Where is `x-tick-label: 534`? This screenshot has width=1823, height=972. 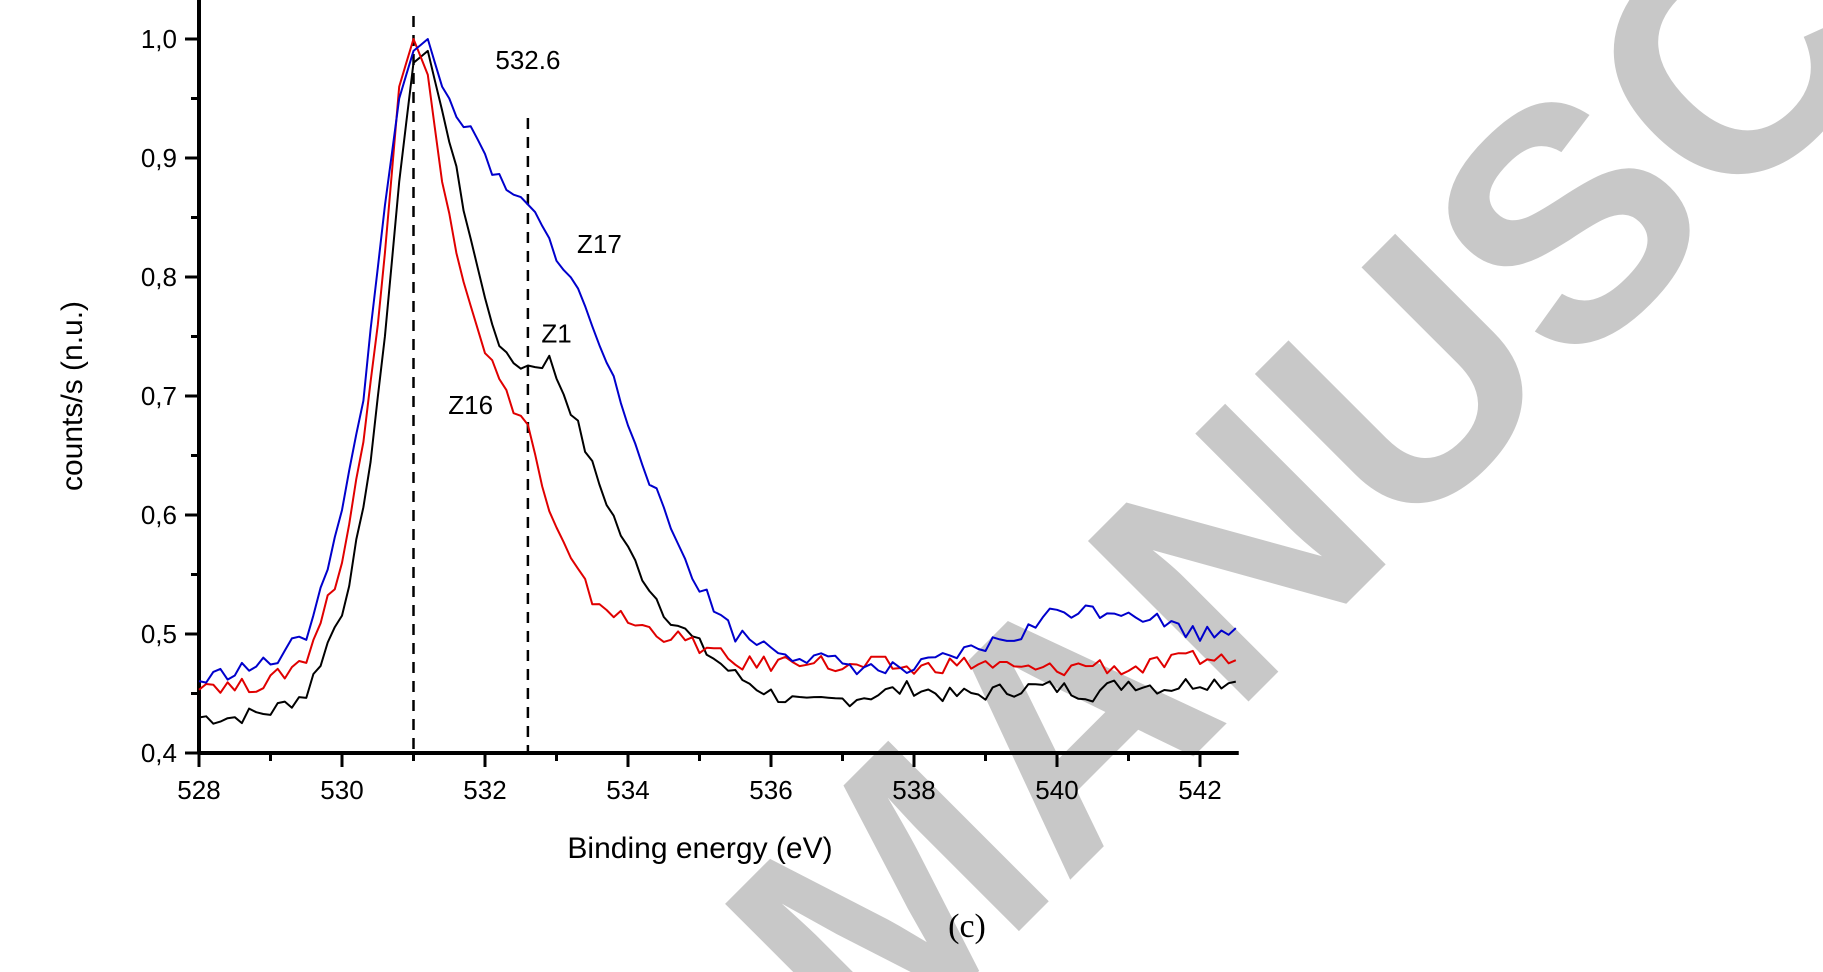
x-tick-label: 534 is located at coordinates (627, 790).